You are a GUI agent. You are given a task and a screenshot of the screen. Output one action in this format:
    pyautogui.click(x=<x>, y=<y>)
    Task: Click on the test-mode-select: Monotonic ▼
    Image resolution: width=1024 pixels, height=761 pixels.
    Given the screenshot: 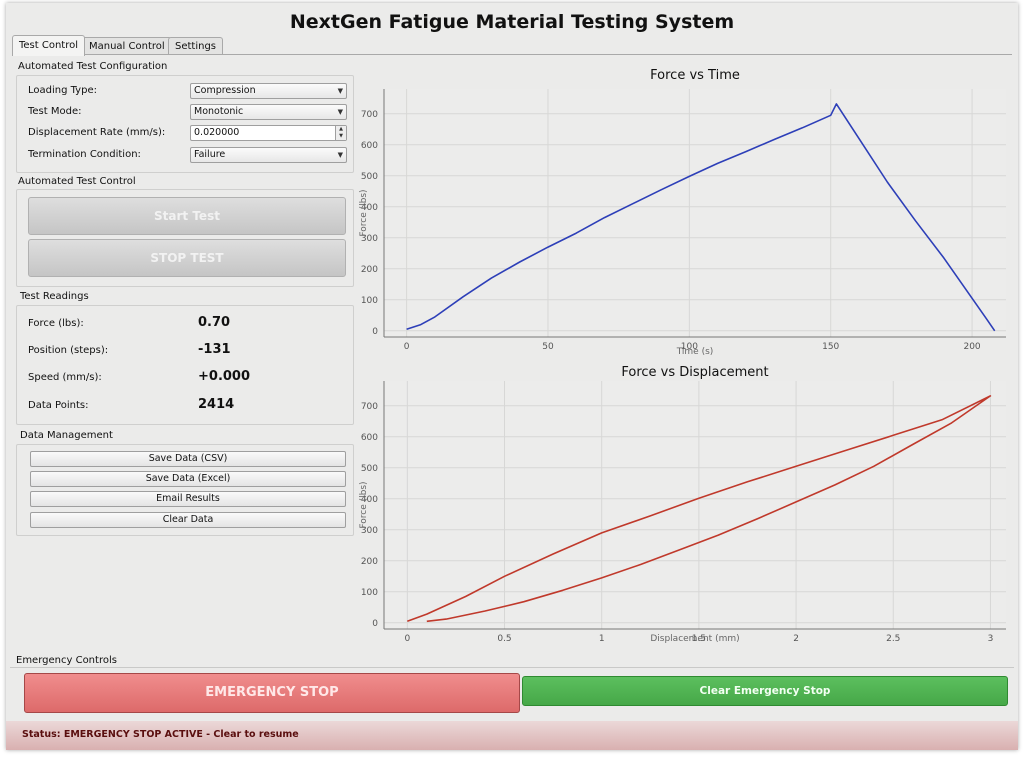 What is the action you would take?
    pyautogui.click(x=268, y=112)
    